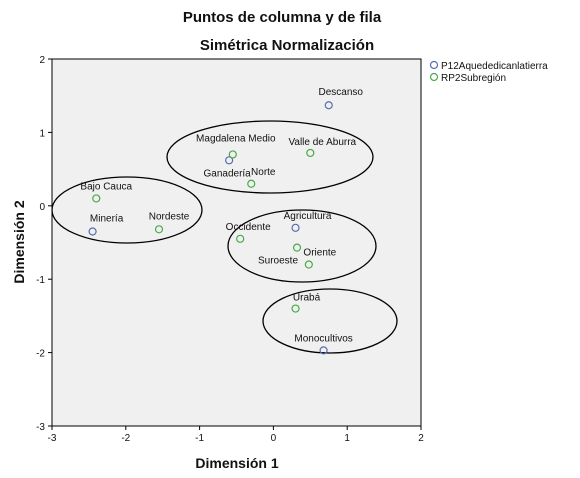 The height and width of the screenshot is (478, 580). I want to click on y-axis-ticks: -3 -2 -1 0 1 2, so click(44, 244).